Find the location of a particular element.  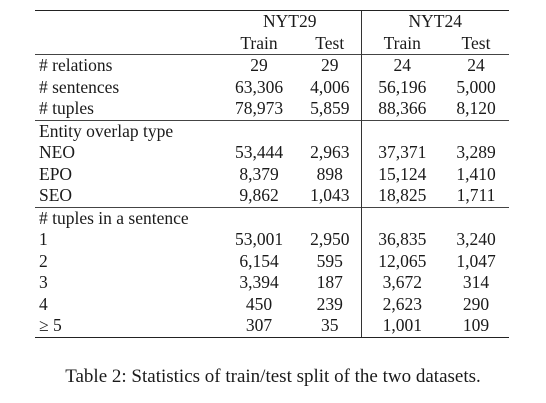

cell-value: 2,623 is located at coordinates (401, 304).